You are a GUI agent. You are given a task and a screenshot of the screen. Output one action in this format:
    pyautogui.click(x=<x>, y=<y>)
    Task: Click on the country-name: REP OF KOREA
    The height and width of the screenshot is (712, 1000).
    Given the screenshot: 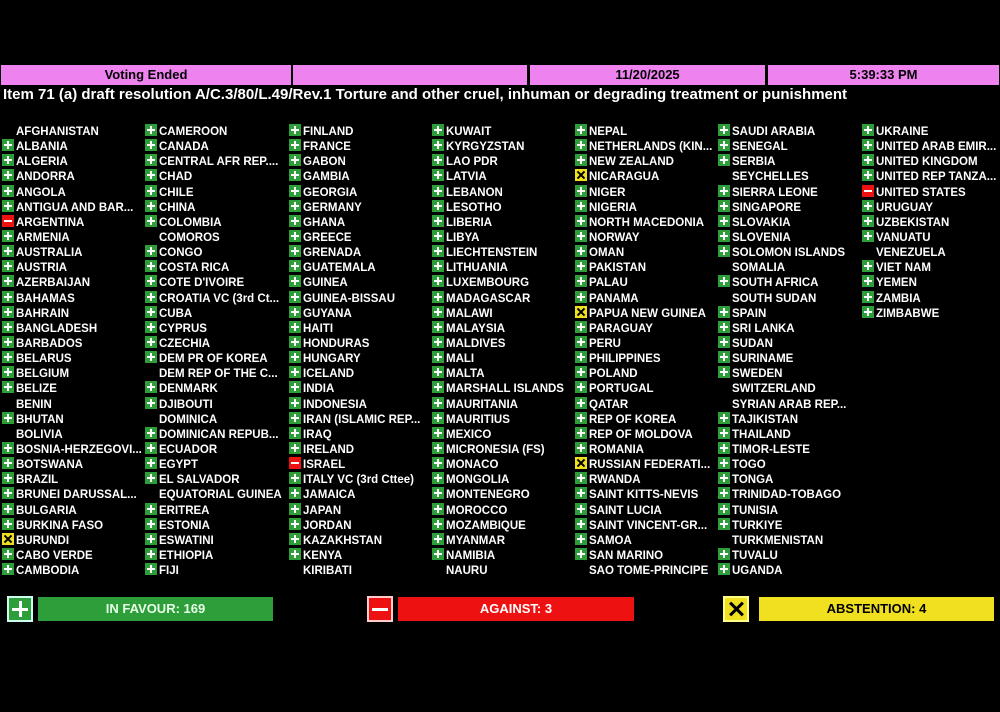 What is the action you would take?
    pyautogui.click(x=633, y=419)
    